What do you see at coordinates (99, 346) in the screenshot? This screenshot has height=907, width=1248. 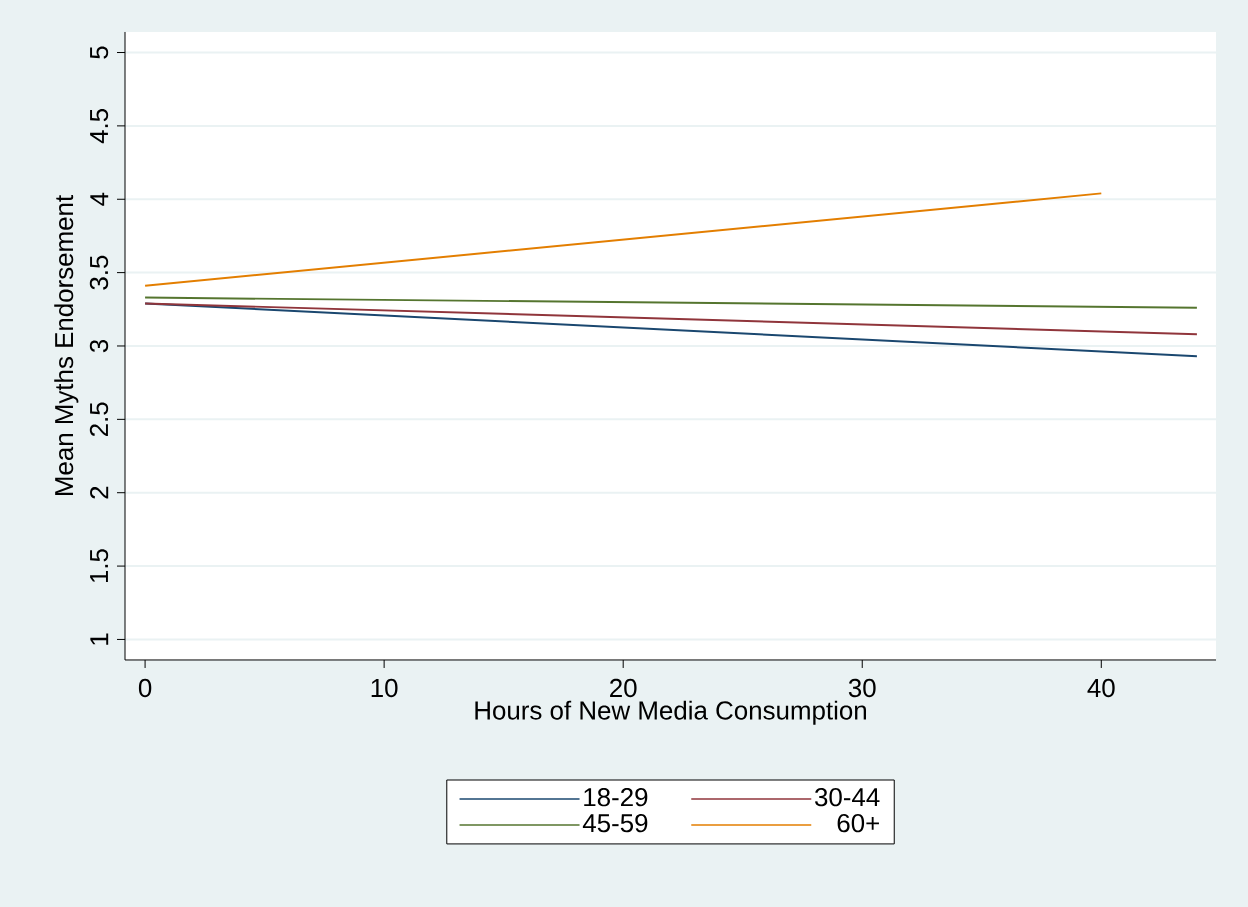 I see `y-tick-label: 3` at bounding box center [99, 346].